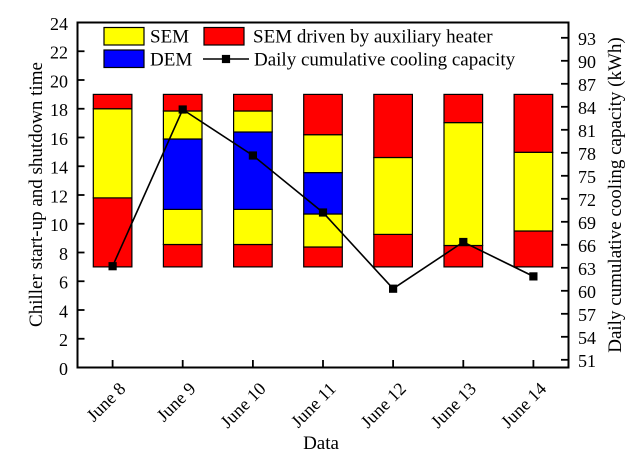 This screenshot has width=640, height=463. I want to click on svg-text: 90, so click(587, 62).